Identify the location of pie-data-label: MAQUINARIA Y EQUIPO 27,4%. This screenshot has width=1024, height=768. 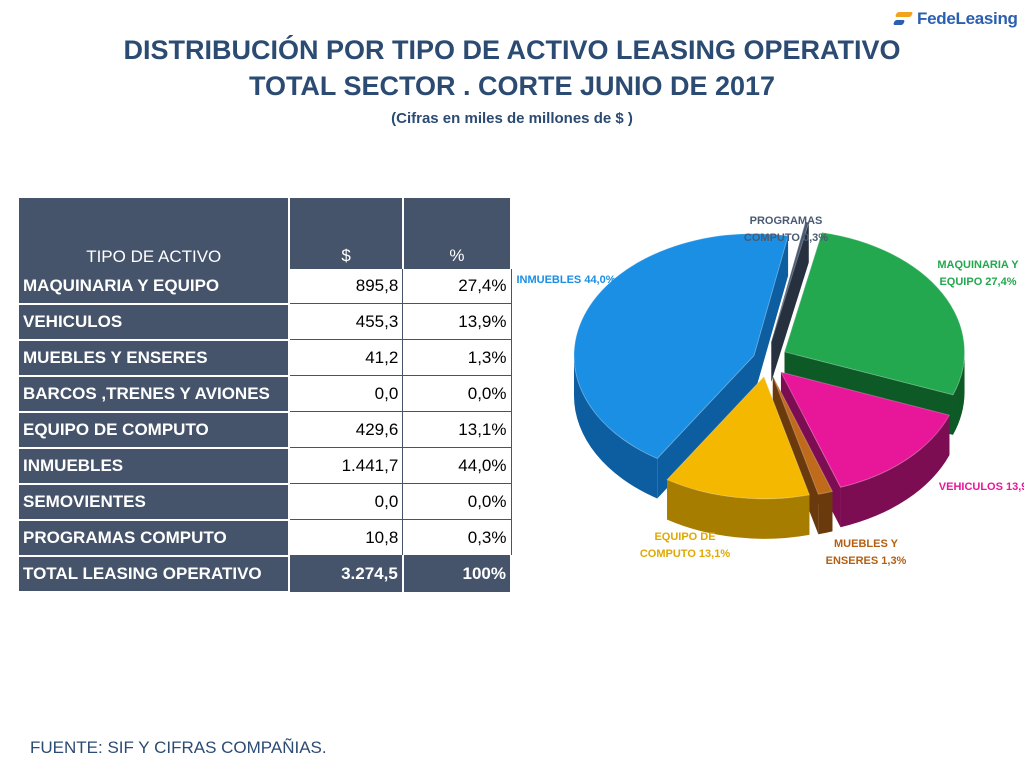
(978, 273).